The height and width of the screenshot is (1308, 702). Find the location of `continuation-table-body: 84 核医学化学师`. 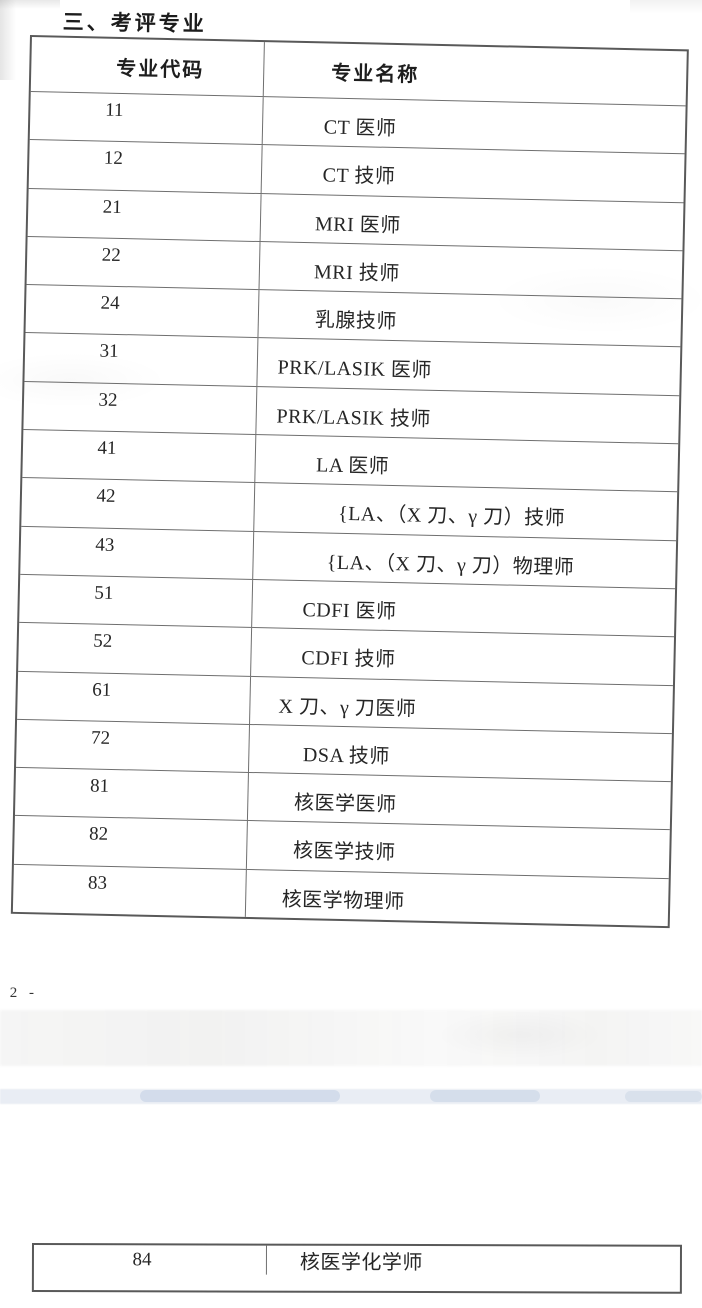

continuation-table-body: 84 核医学化学师 is located at coordinates (356, 1260).